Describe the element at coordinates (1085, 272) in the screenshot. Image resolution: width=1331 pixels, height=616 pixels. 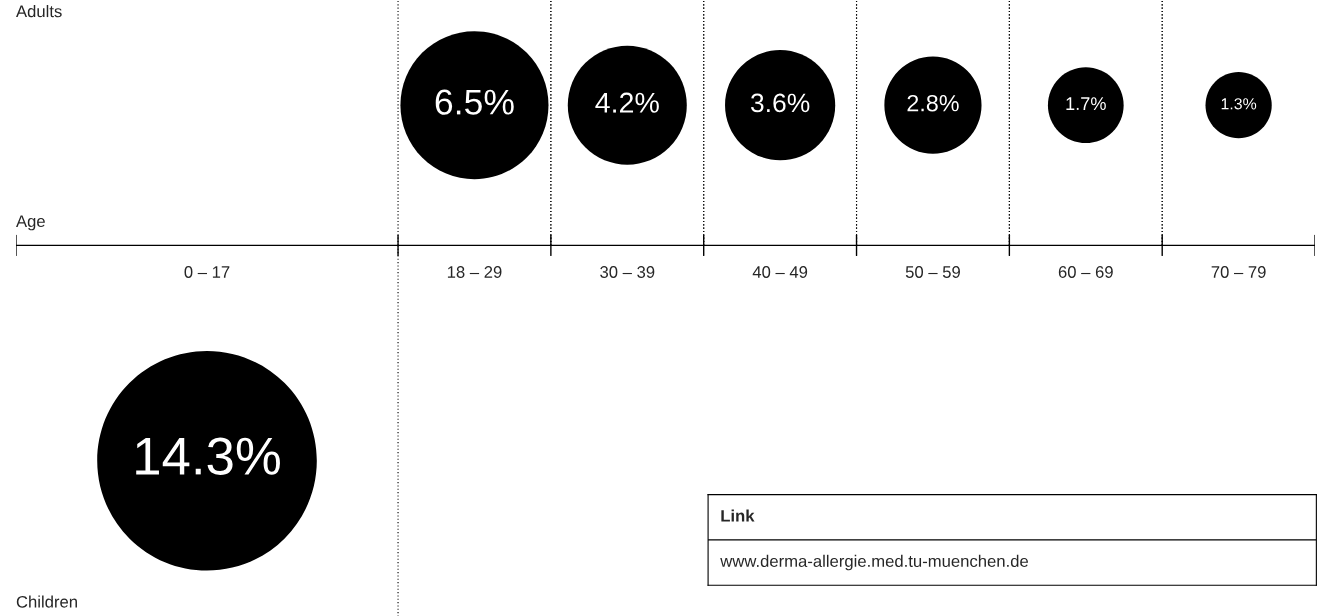
I see `category-label: 60 – 69` at that location.